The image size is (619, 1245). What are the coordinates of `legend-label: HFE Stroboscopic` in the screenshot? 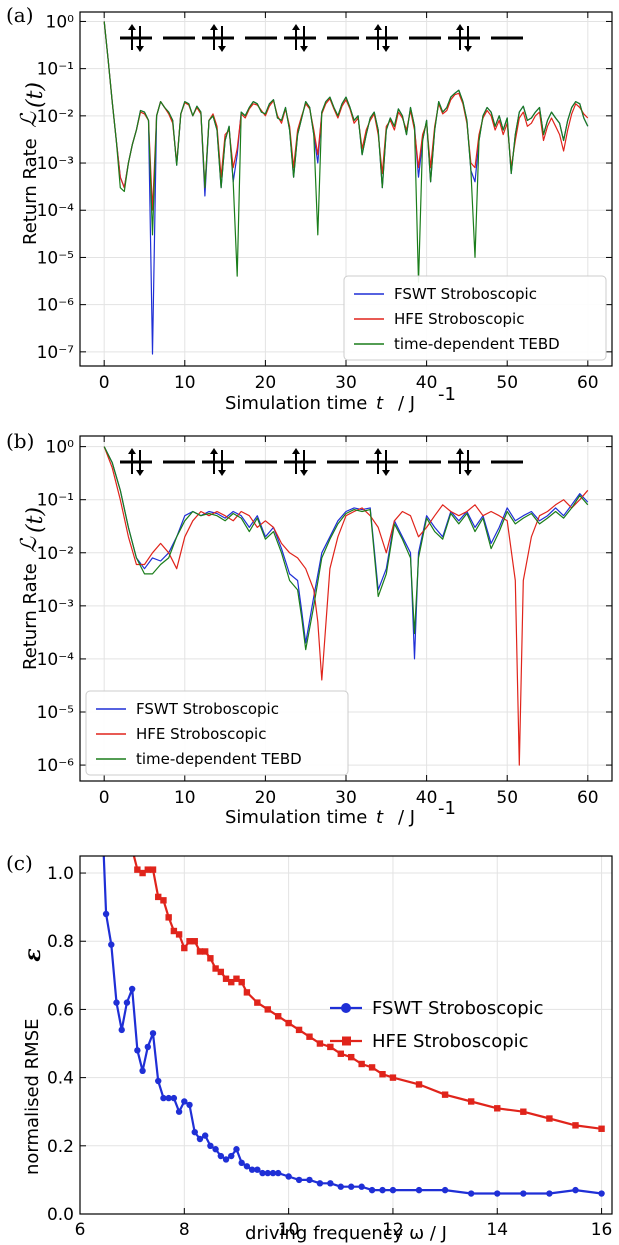 It's located at (459, 319).